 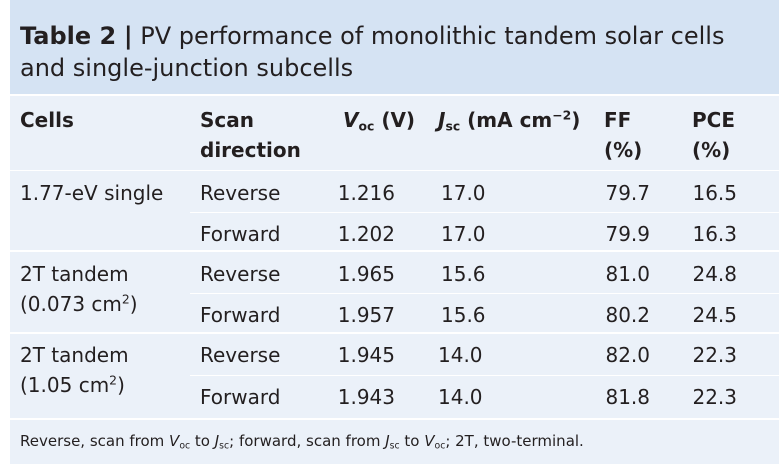 What do you see at coordinates (562, 115) in the screenshot?
I see `jsc-unit-exponent: −2` at bounding box center [562, 115].